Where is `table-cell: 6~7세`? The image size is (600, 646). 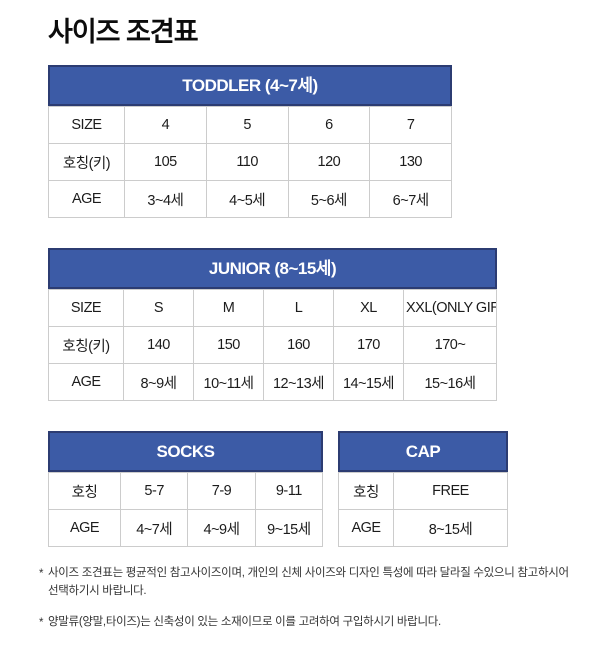
table-cell: 6~7세 is located at coordinates (410, 199).